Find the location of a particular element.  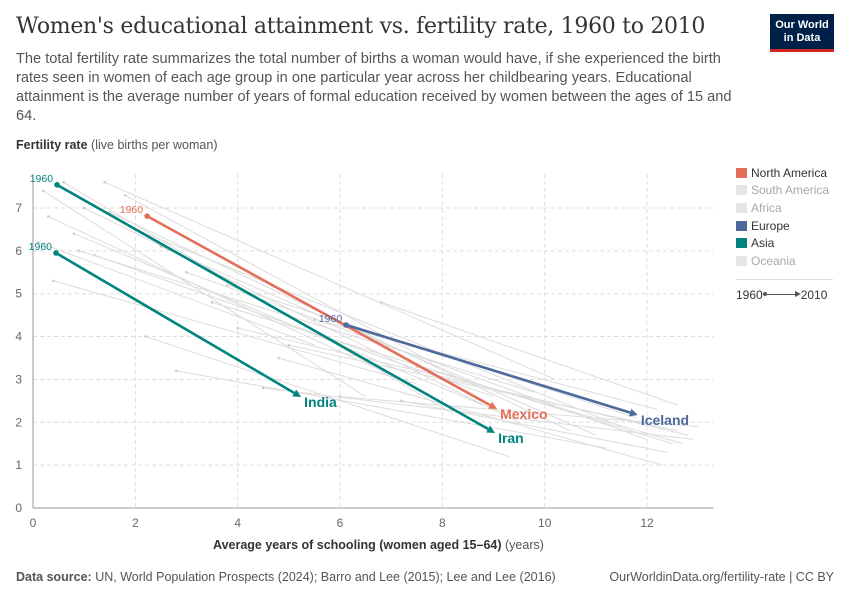

time-start: 1960 is located at coordinates (749, 294).